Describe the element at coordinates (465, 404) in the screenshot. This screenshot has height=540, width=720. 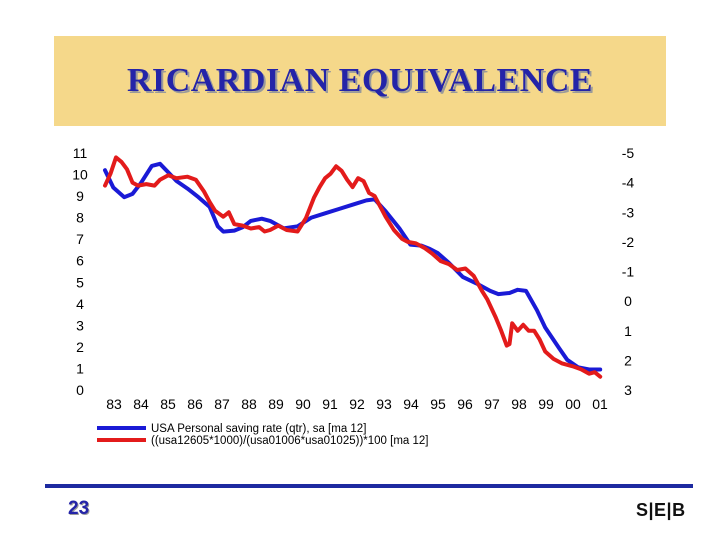
I see `x-tick-label: 96` at that location.